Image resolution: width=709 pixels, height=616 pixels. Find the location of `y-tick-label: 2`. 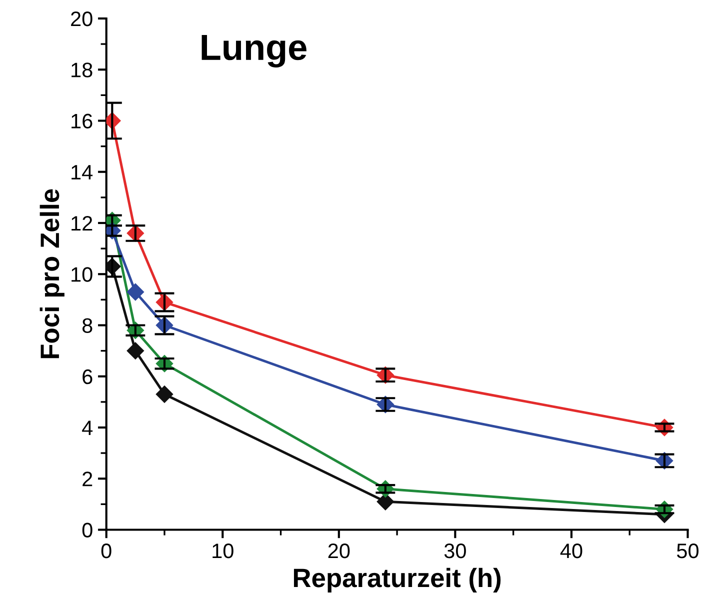

y-tick-label: 2 is located at coordinates (87, 479).